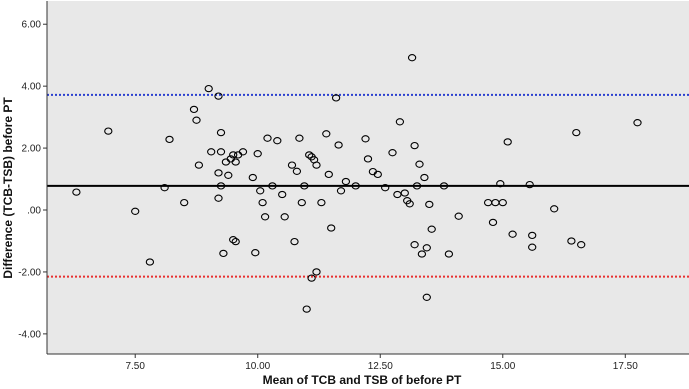 The width and height of the screenshot is (689, 389). Describe the element at coordinates (8, 188) in the screenshot. I see `y-axis-title: Difference (TCB-TSB) before PT` at that location.